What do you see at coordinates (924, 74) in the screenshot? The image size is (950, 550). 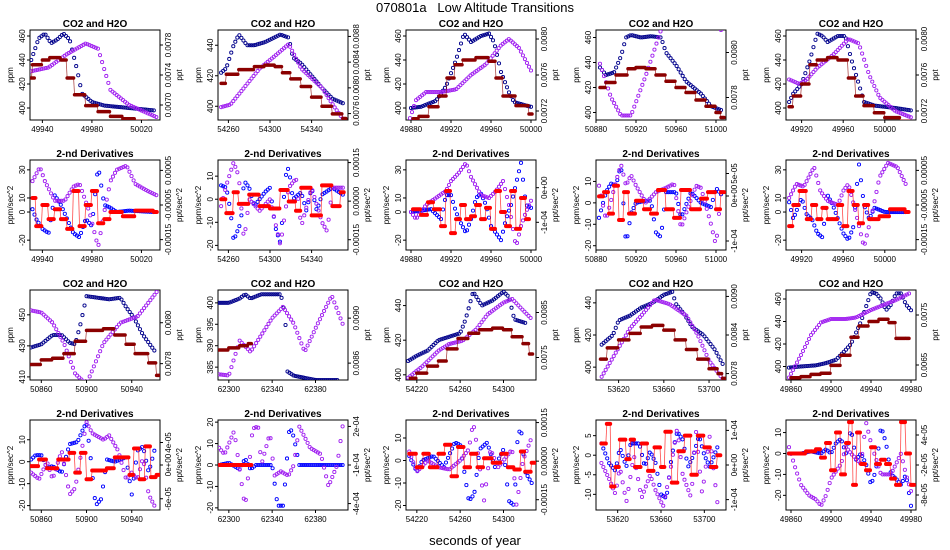 I see `y2-tick-label: 0.0076` at bounding box center [924, 74].